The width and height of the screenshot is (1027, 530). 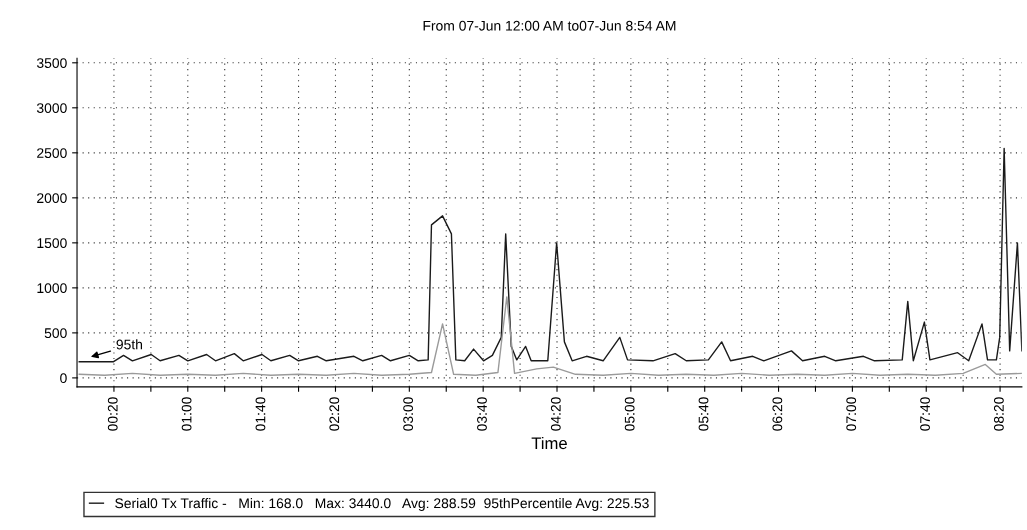 What do you see at coordinates (334, 414) in the screenshot?
I see `x-tick-label: 02:20` at bounding box center [334, 414].